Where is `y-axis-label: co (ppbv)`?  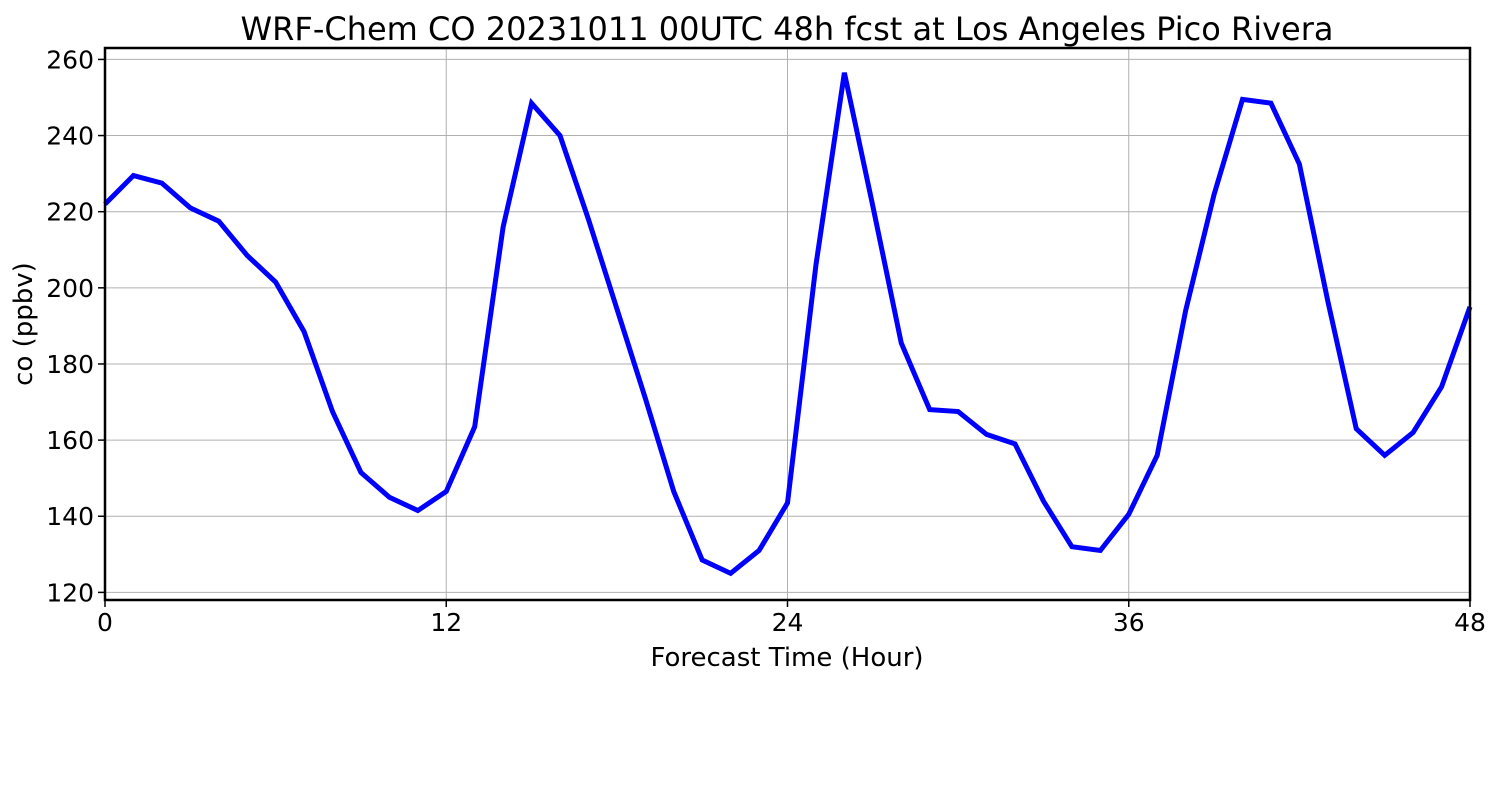
y-axis-label: co (ppbv) is located at coordinates (24, 324).